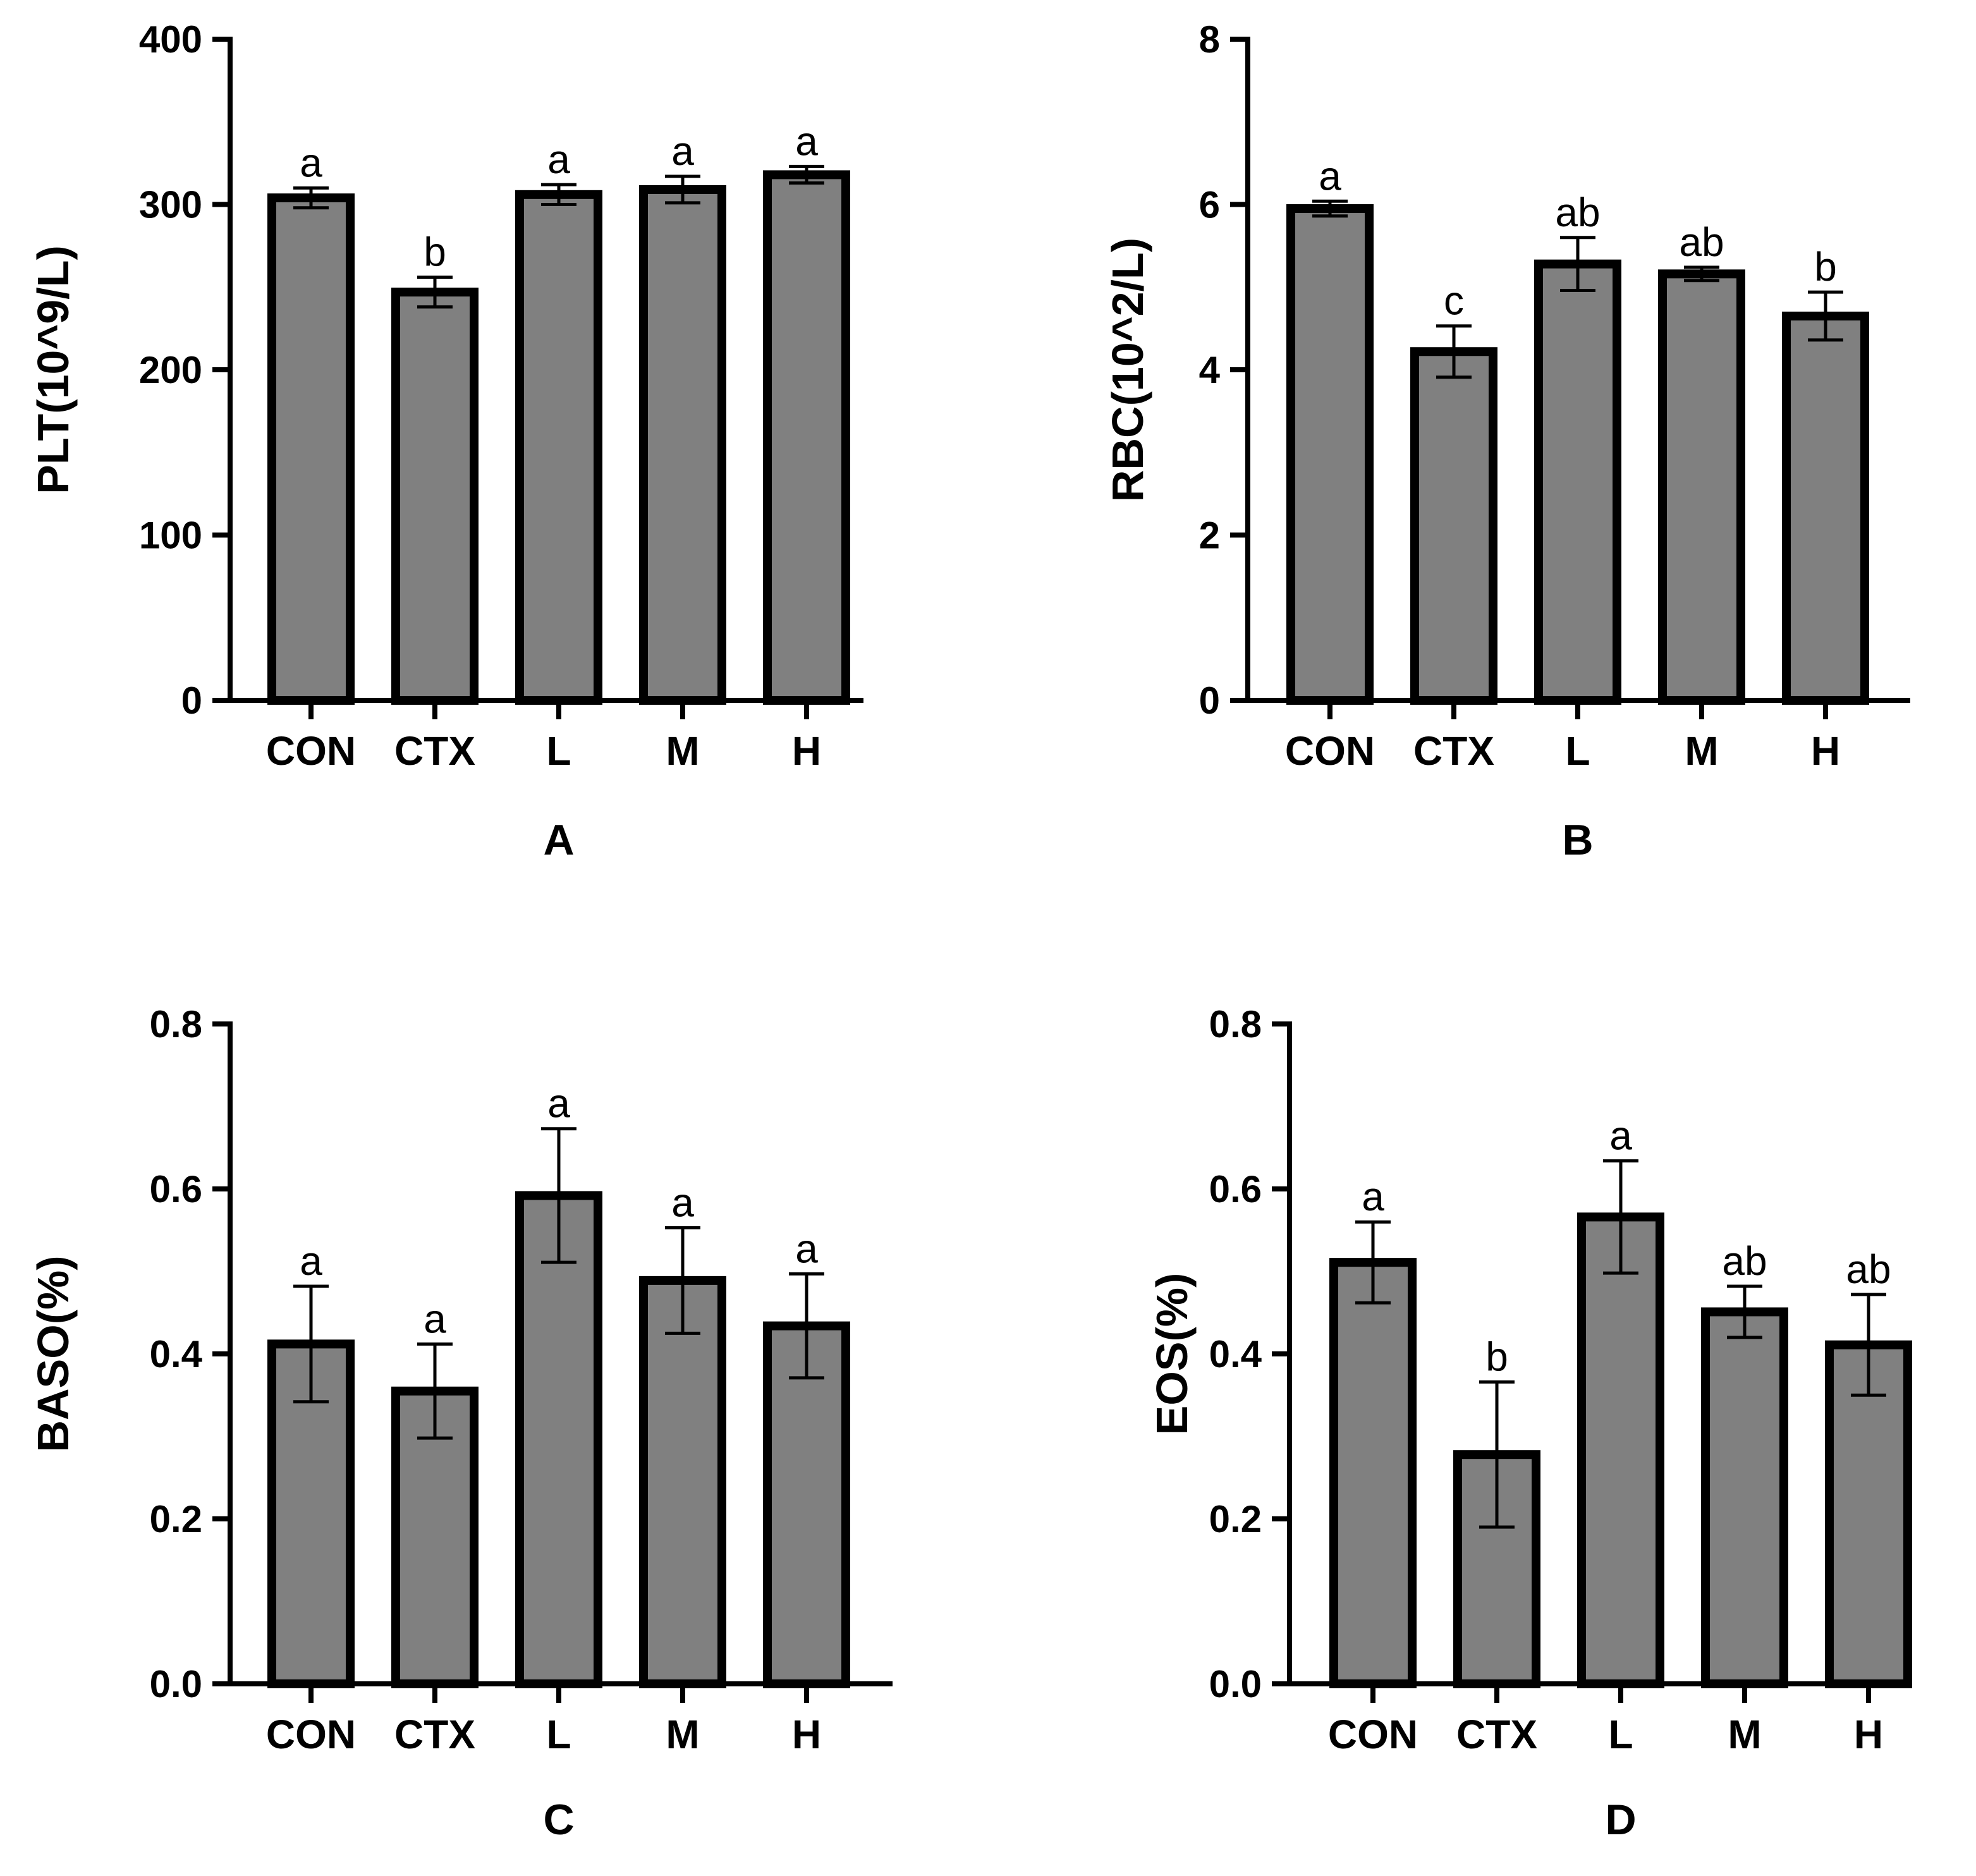  Describe the element at coordinates (1172, 1354) in the screenshot. I see `y-axis-title: EOS(%)` at that location.